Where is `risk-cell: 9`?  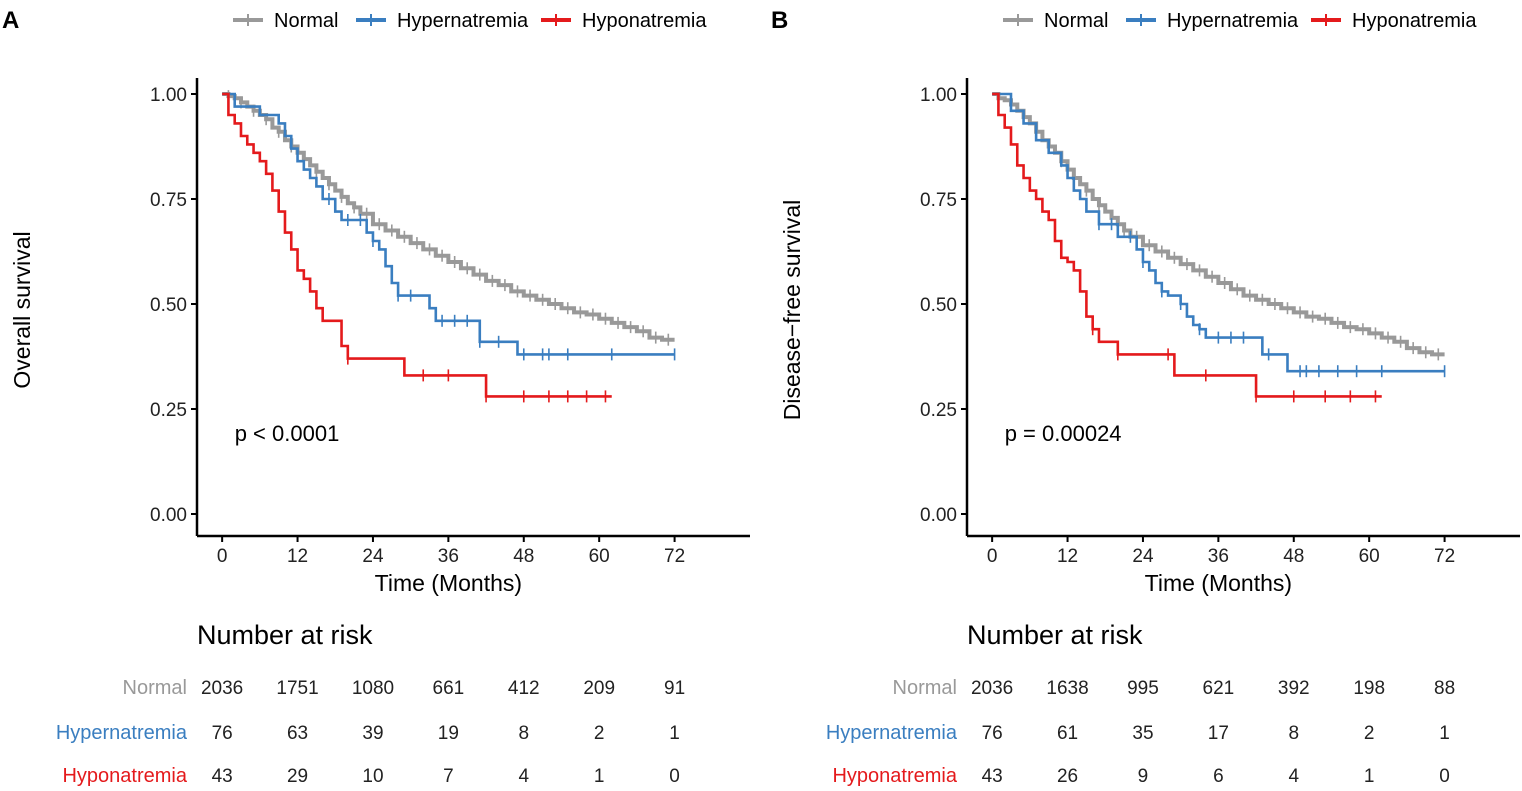
risk-cell: 9 is located at coordinates (1143, 776).